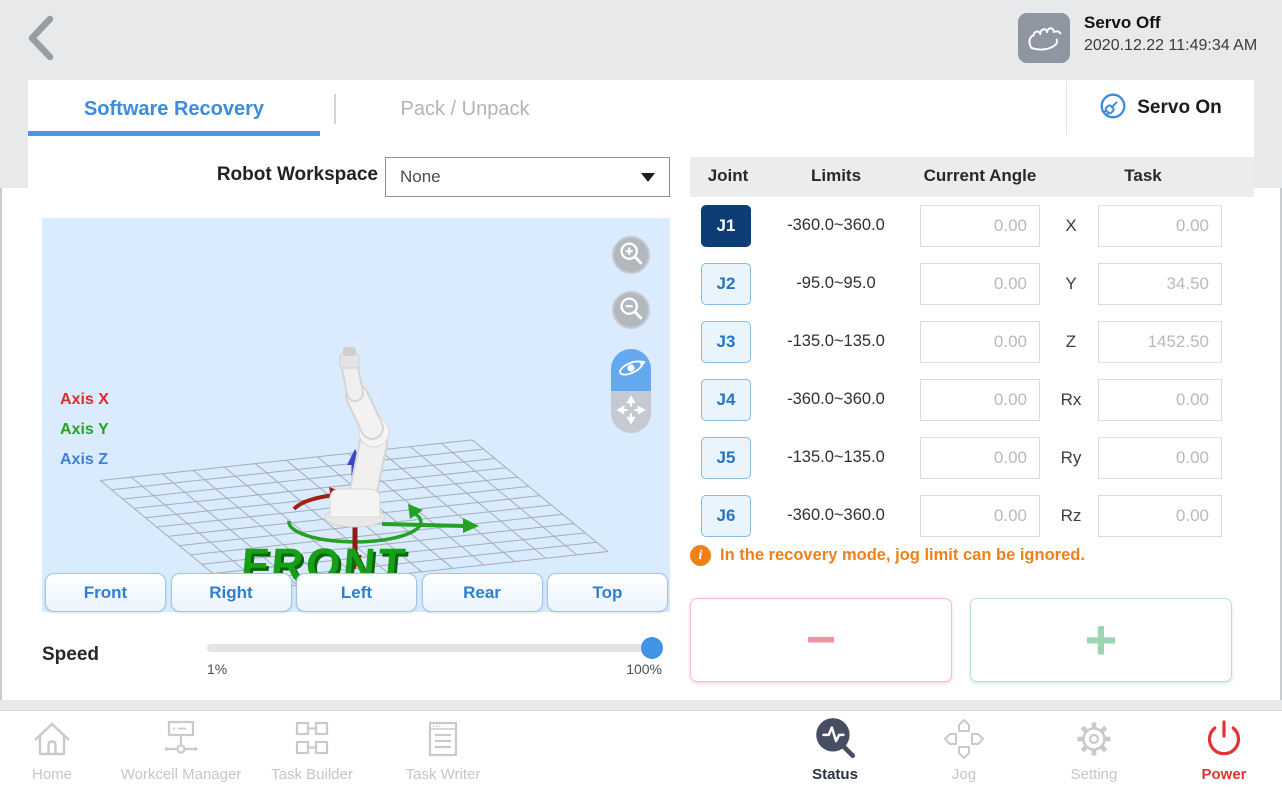  I want to click on speed-slider-track, so click(434, 648).